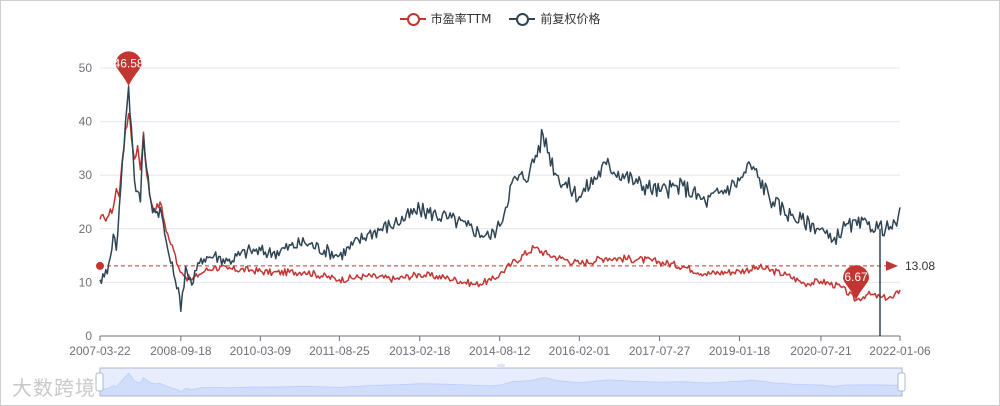  Describe the element at coordinates (88, 336) in the screenshot. I see `y-tick-label: 0` at that location.